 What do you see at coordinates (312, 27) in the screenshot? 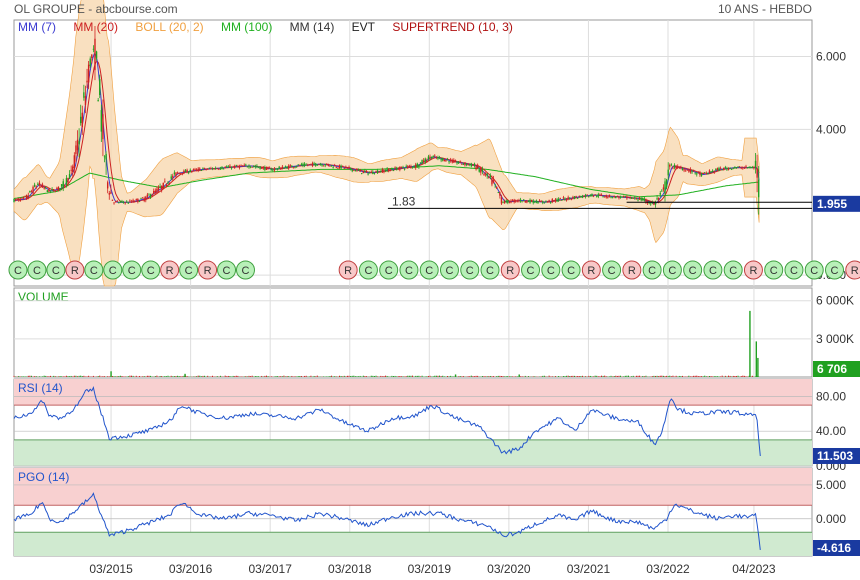
I see `legend-mm14: MM (14)` at bounding box center [312, 27].